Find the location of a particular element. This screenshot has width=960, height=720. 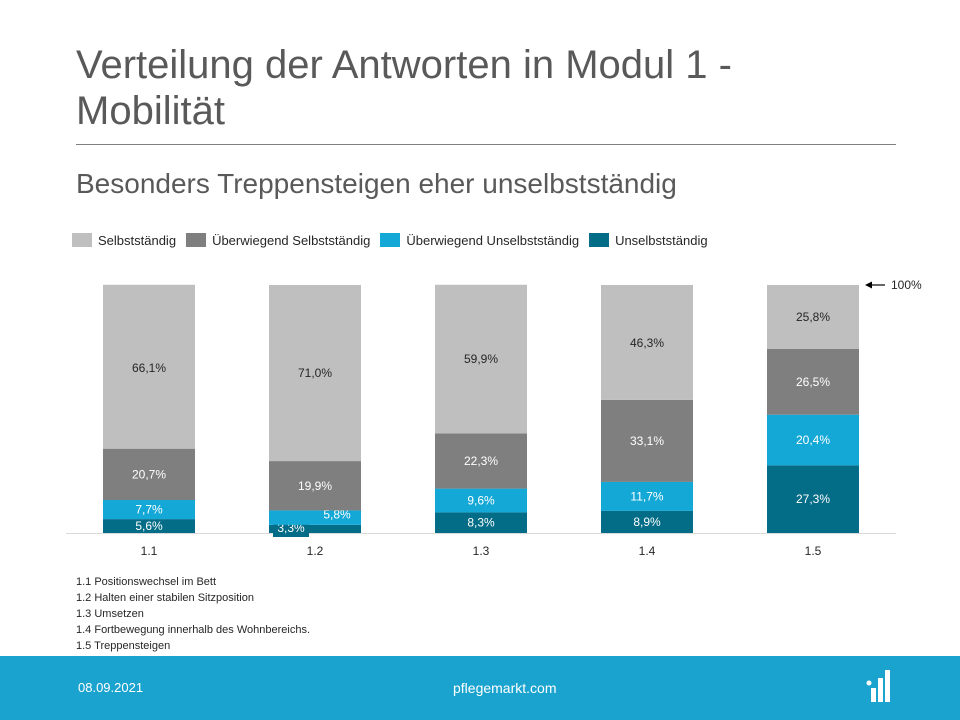

footer-date: 08.09.2021 is located at coordinates (111, 687).